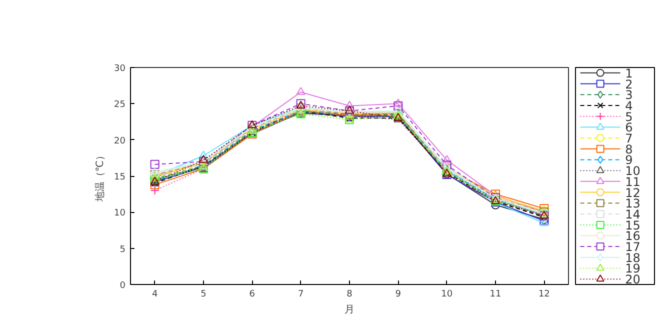 The height and width of the screenshot is (330, 657). Describe the element at coordinates (398, 295) in the screenshot. I see `x-tick-label: 9` at that location.